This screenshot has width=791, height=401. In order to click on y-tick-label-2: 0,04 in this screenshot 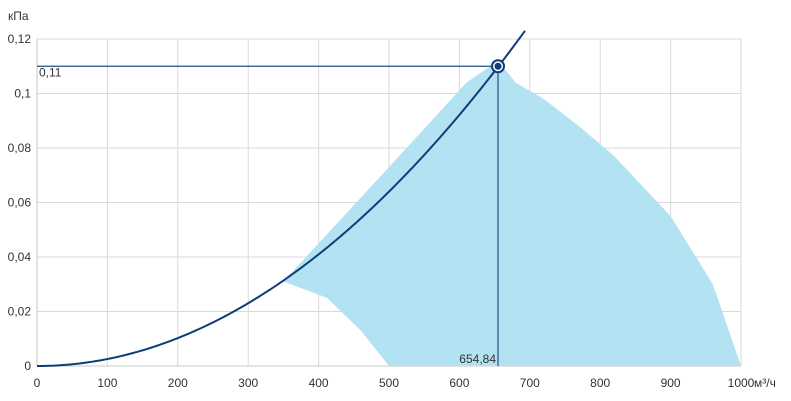, I will do `click(20, 257)`.